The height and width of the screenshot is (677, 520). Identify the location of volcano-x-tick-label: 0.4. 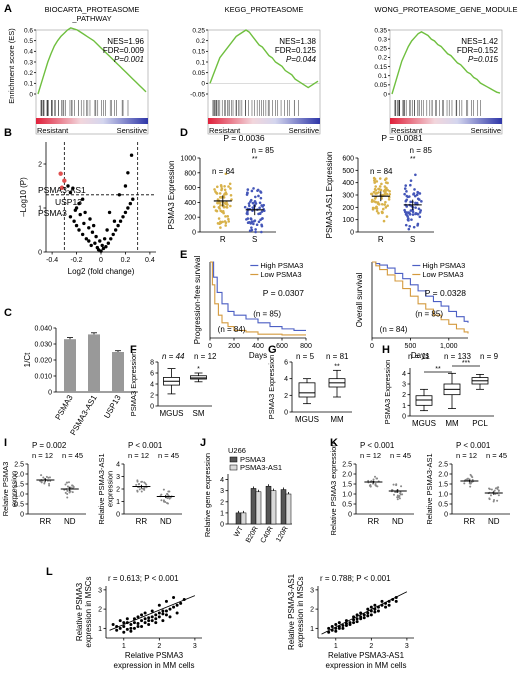
(150, 260).